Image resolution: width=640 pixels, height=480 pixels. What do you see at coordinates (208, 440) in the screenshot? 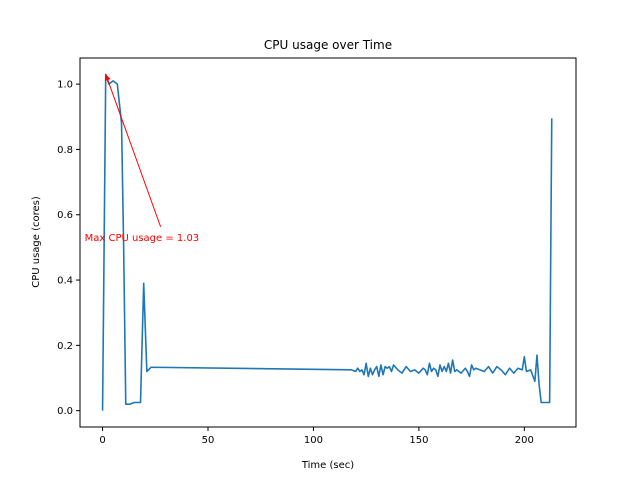
I see `x-tick-label: 50` at bounding box center [208, 440].